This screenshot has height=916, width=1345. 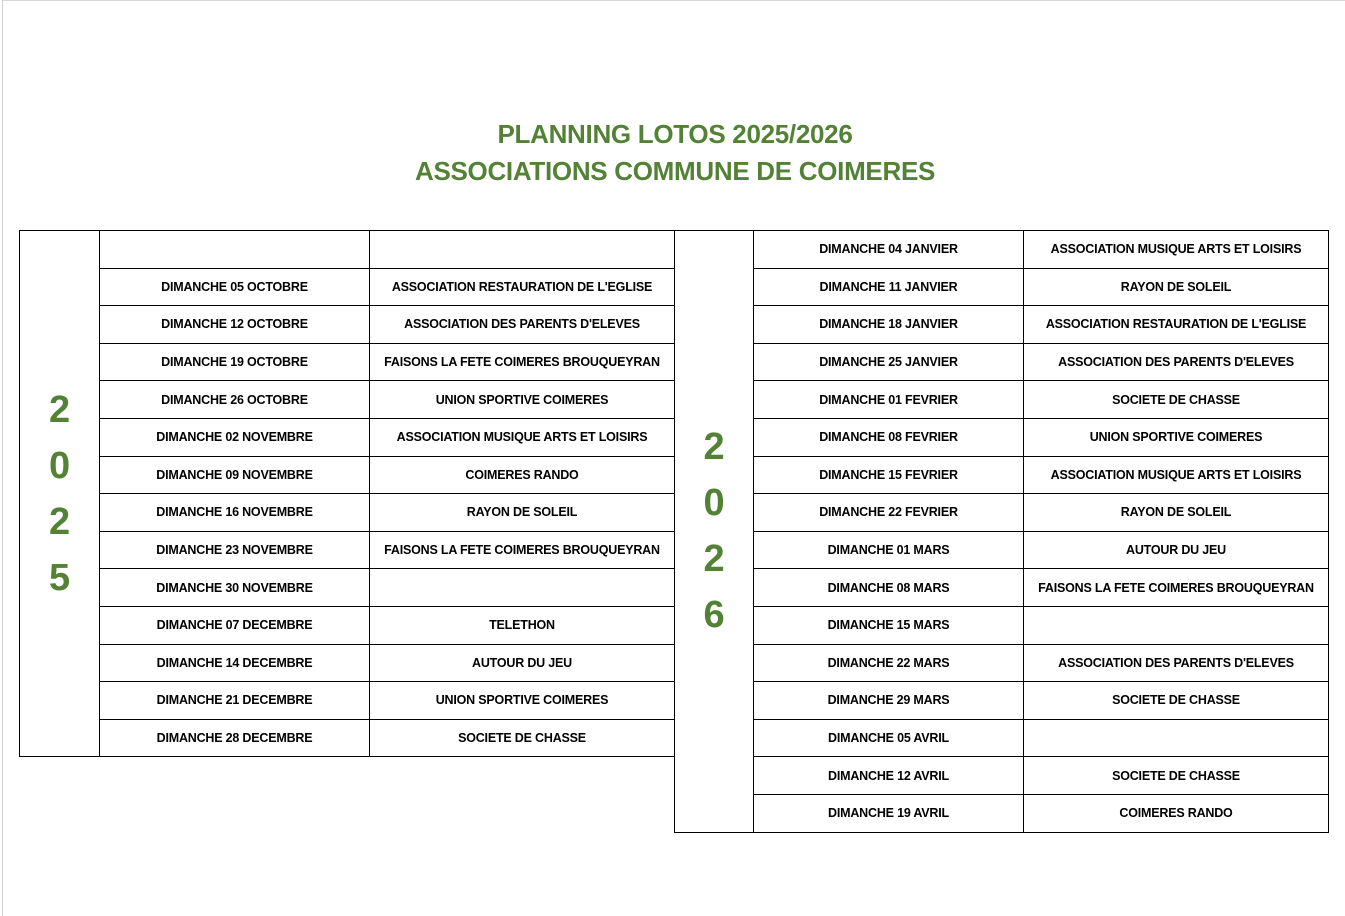 I want to click on table-row: DIMANCHE 29 MARS SOCIETE DE CHASSE, so click(x=1002, y=700).